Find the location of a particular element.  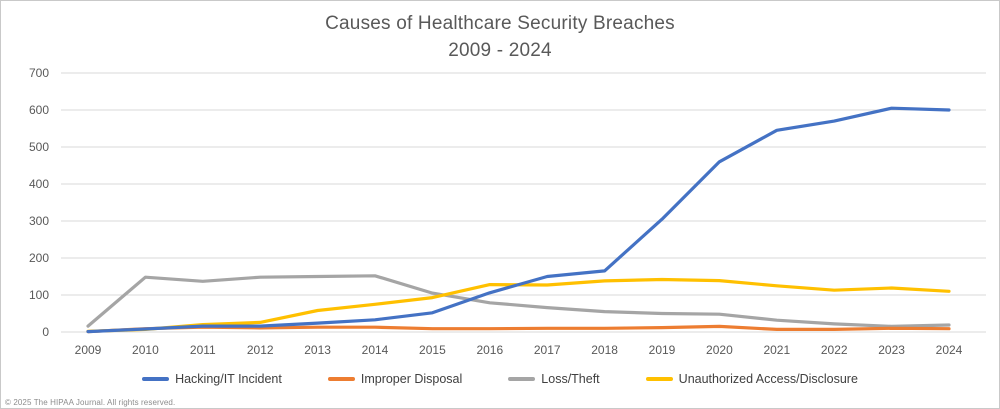

x-axis-label: 2022 is located at coordinates (834, 350).